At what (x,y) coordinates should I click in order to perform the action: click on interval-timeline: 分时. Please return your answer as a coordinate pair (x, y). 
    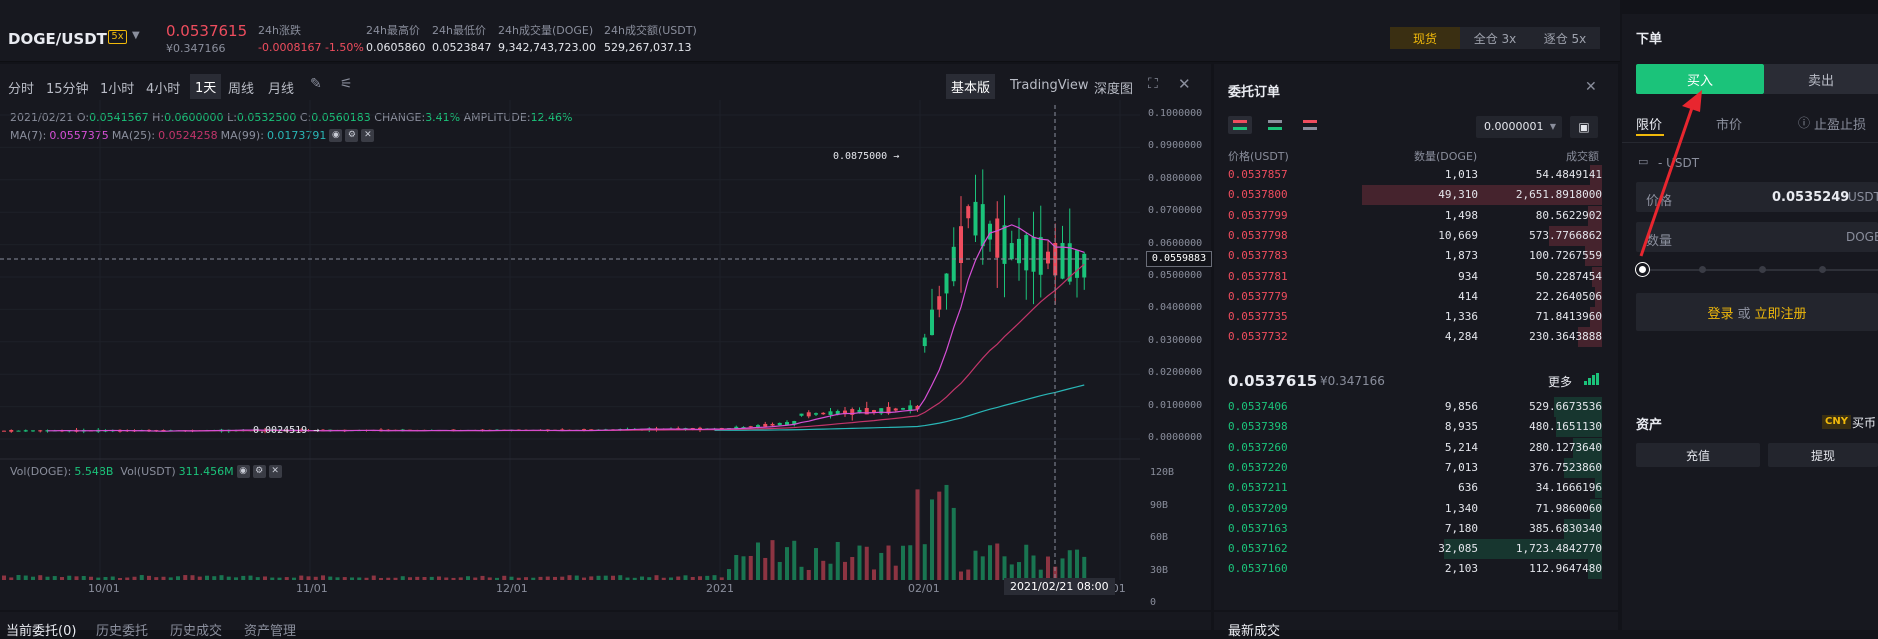
    Looking at the image, I should click on (21, 89).